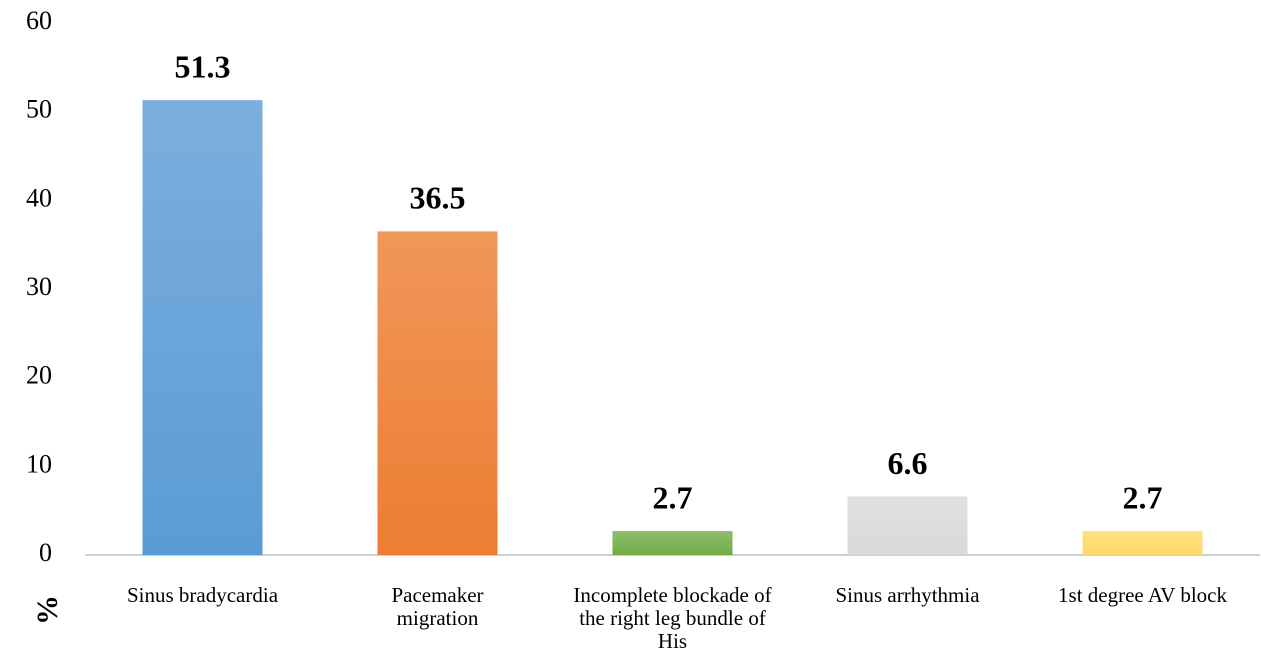 This screenshot has height=667, width=1261. I want to click on y-tick-label: 30, so click(39, 286).